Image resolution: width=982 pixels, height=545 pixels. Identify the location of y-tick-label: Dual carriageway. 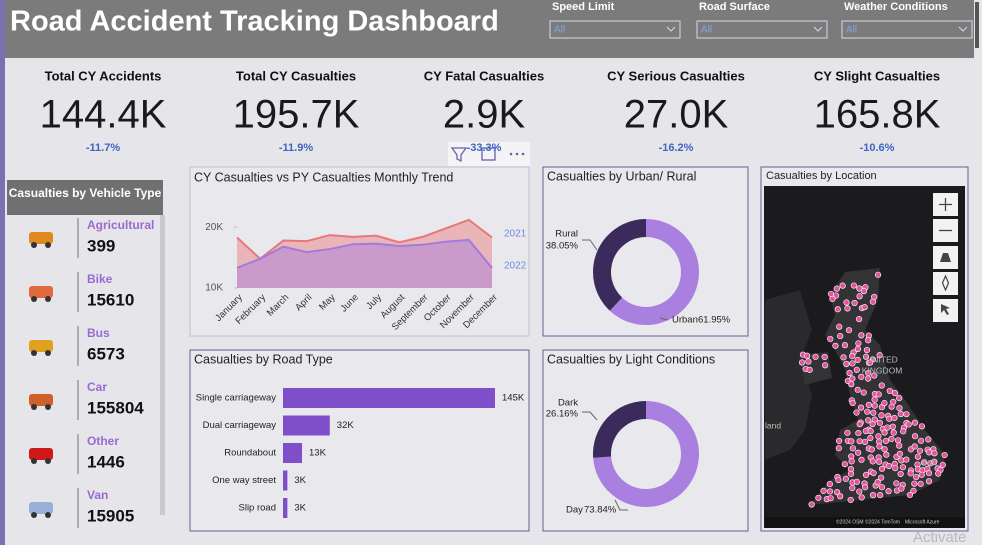
(240, 425).